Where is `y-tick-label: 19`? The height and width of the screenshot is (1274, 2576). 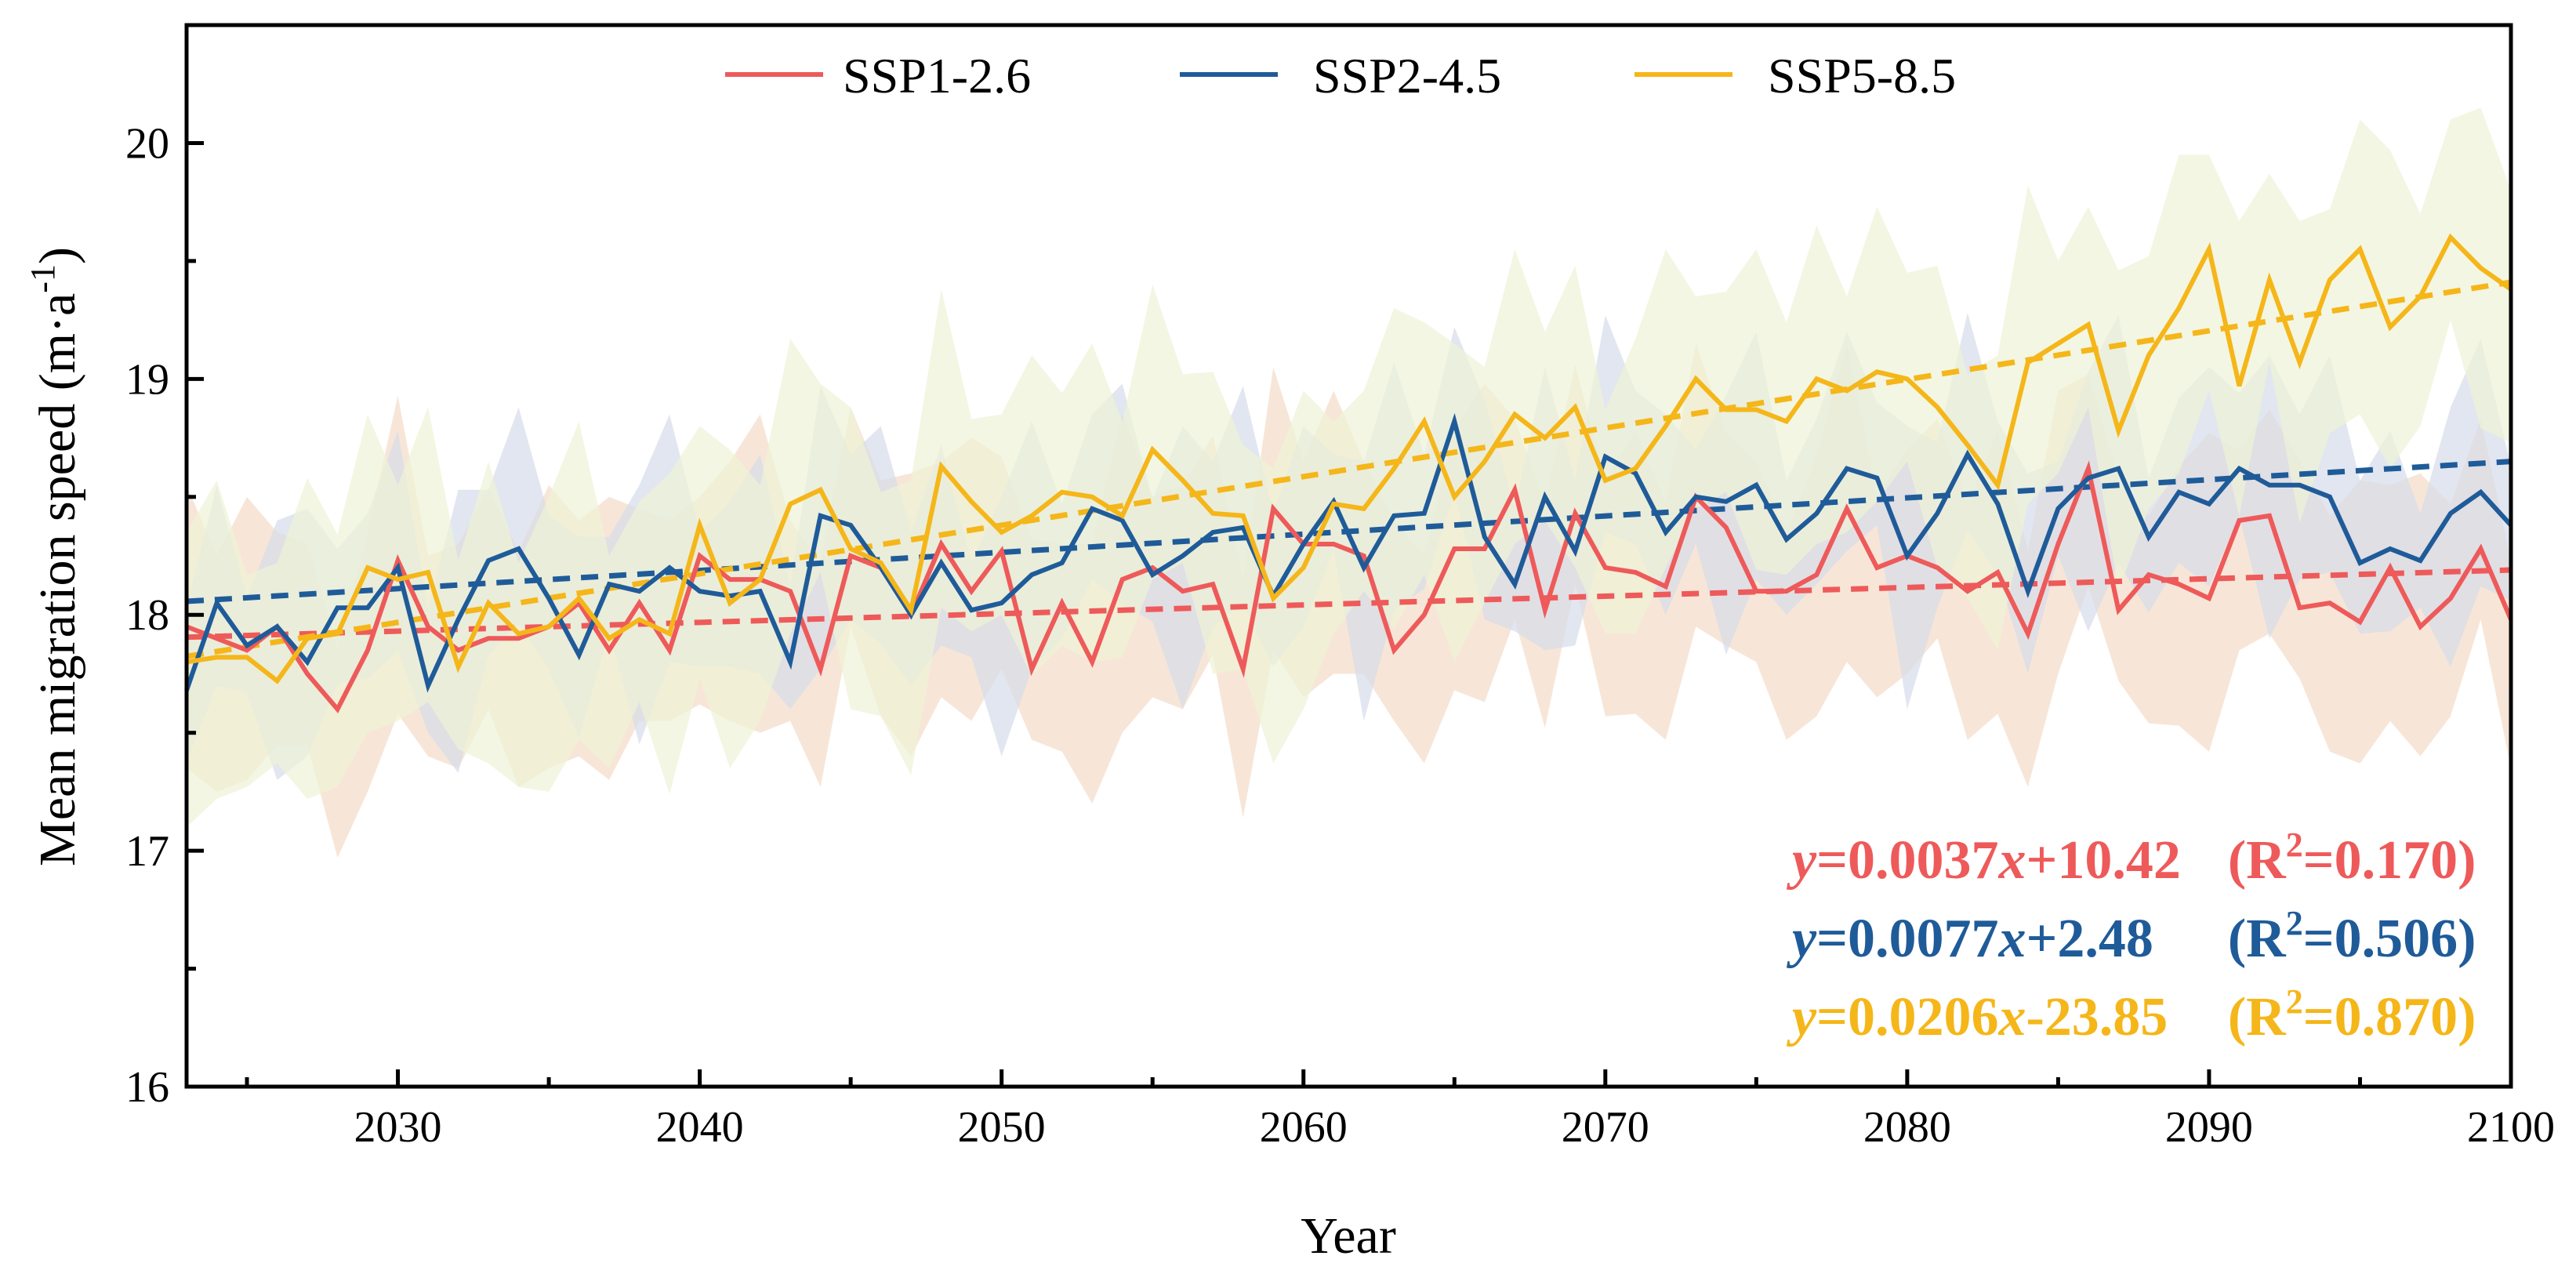 y-tick-label: 19 is located at coordinates (147, 379).